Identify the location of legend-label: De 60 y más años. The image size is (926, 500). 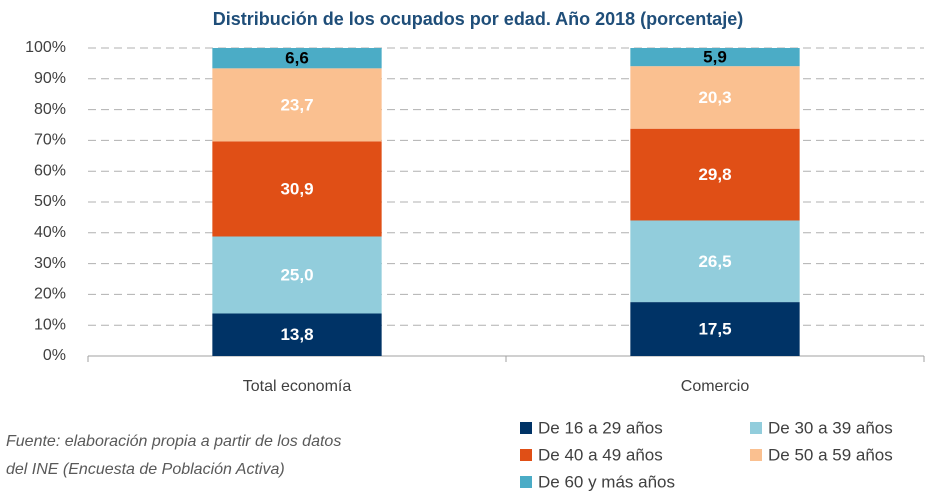
(606, 481).